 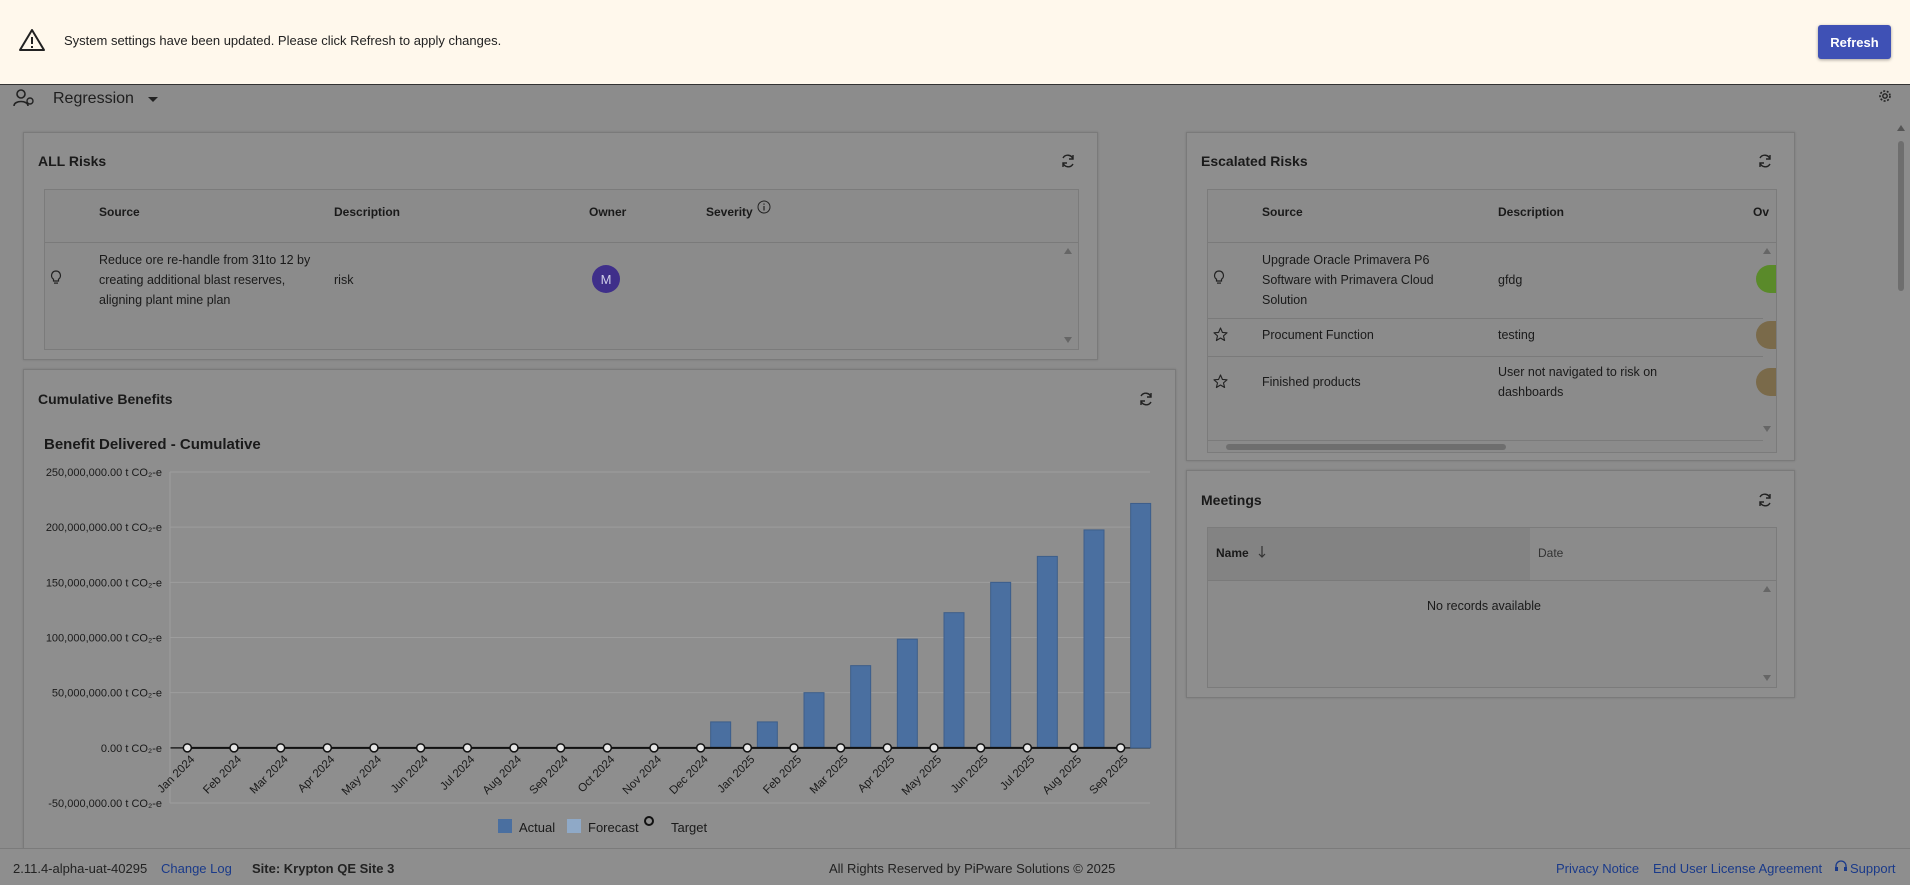 I want to click on user-settings-icon, so click(x=24, y=100).